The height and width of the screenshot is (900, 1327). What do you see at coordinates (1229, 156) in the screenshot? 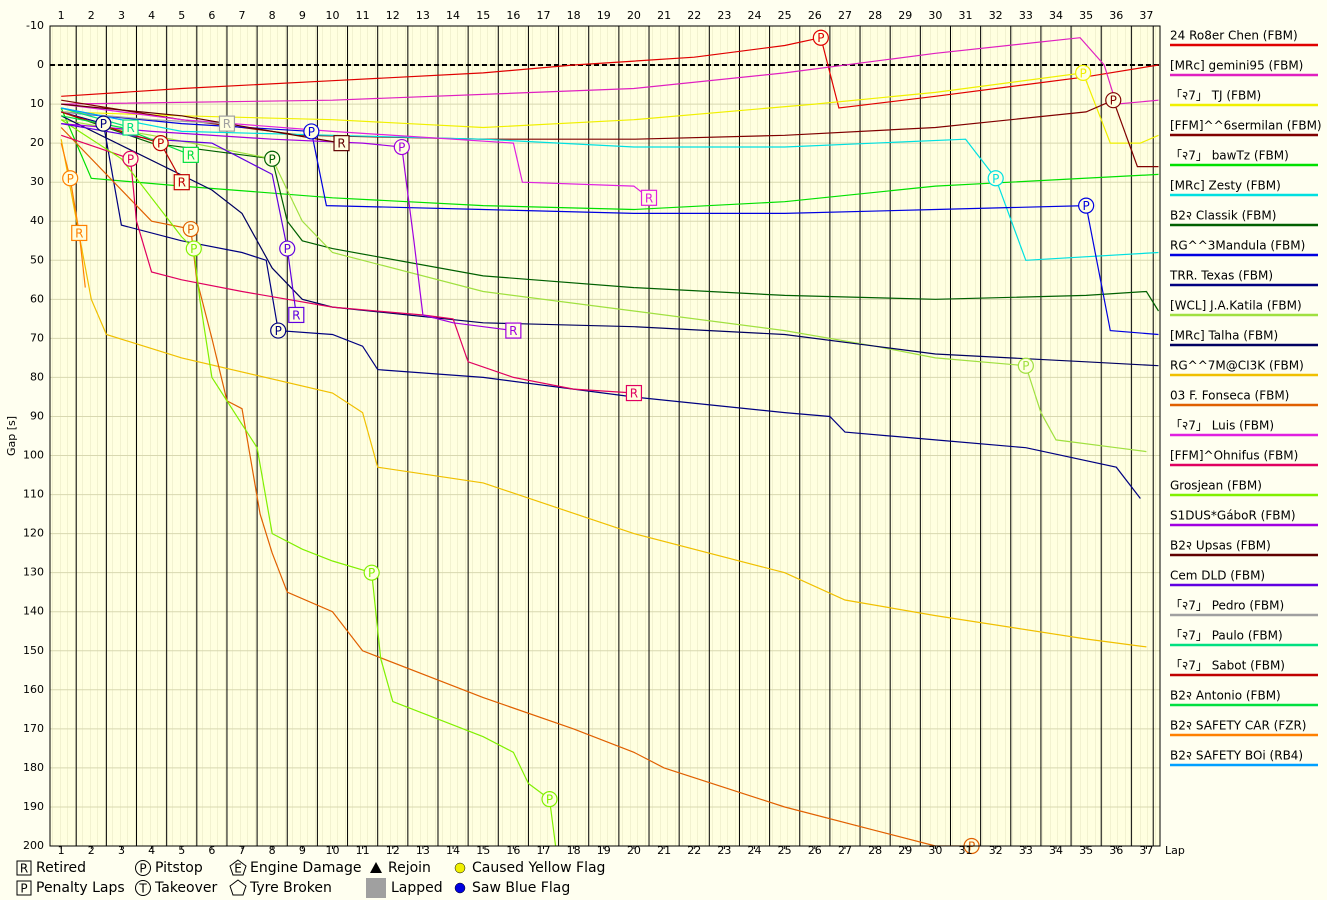
I see `legend-label: 「२7」 bawTz (FBM)` at bounding box center [1229, 156].